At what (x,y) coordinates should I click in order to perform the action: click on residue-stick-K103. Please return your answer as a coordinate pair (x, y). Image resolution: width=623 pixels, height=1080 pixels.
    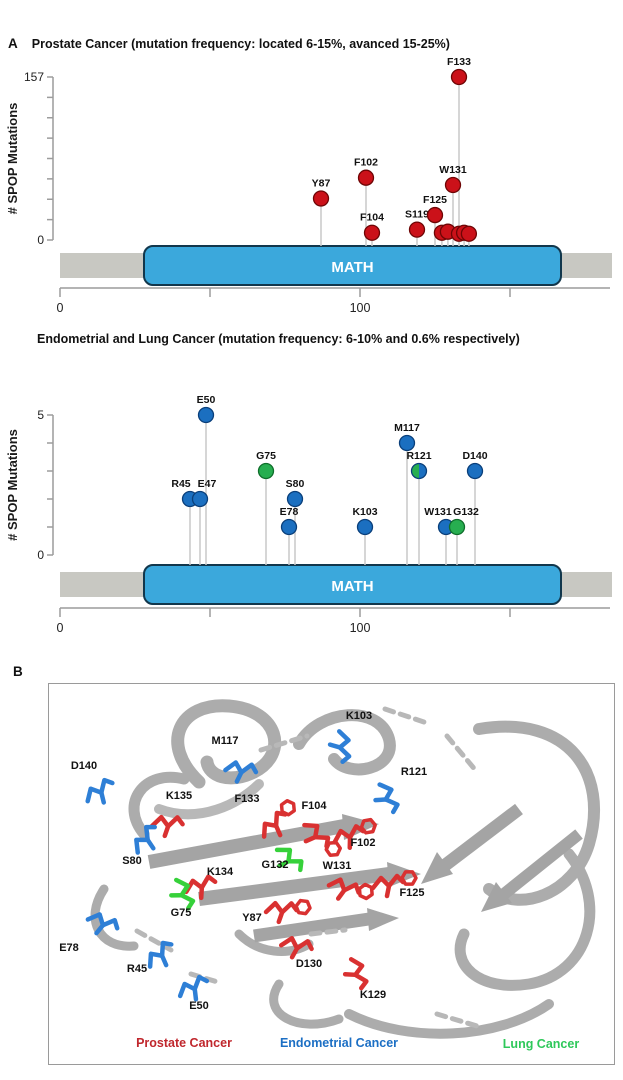
    Looking at the image, I should click on (339, 747).